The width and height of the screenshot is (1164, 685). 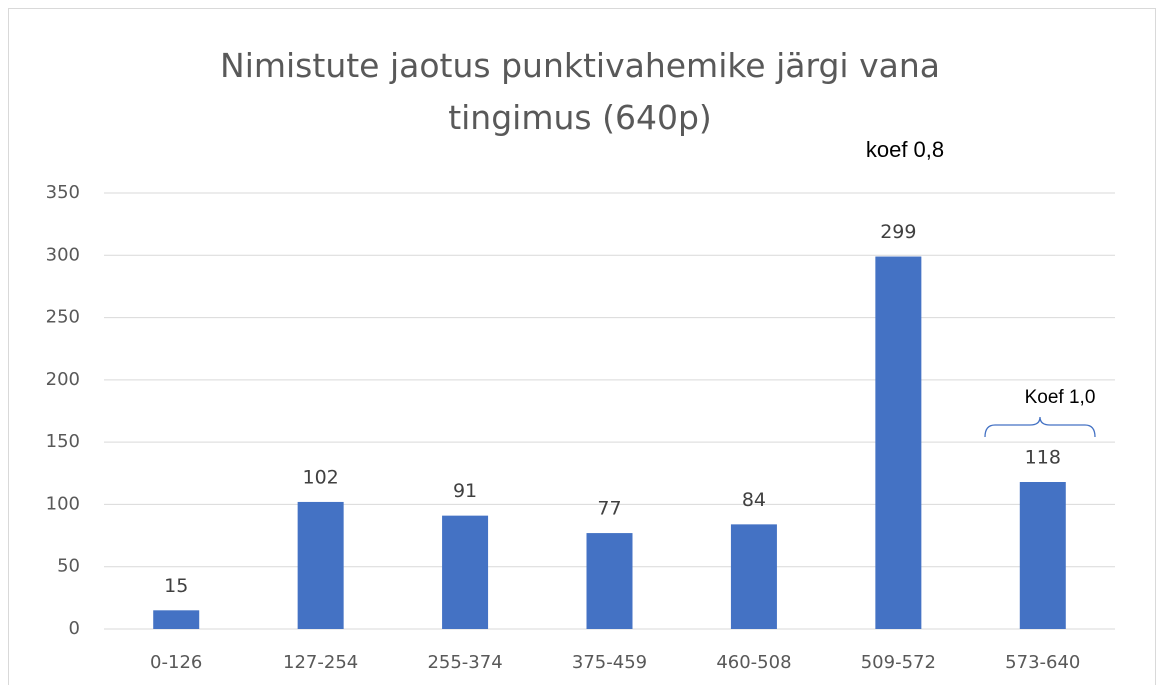 What do you see at coordinates (63, 192) in the screenshot?
I see `y-tick-label: 350` at bounding box center [63, 192].